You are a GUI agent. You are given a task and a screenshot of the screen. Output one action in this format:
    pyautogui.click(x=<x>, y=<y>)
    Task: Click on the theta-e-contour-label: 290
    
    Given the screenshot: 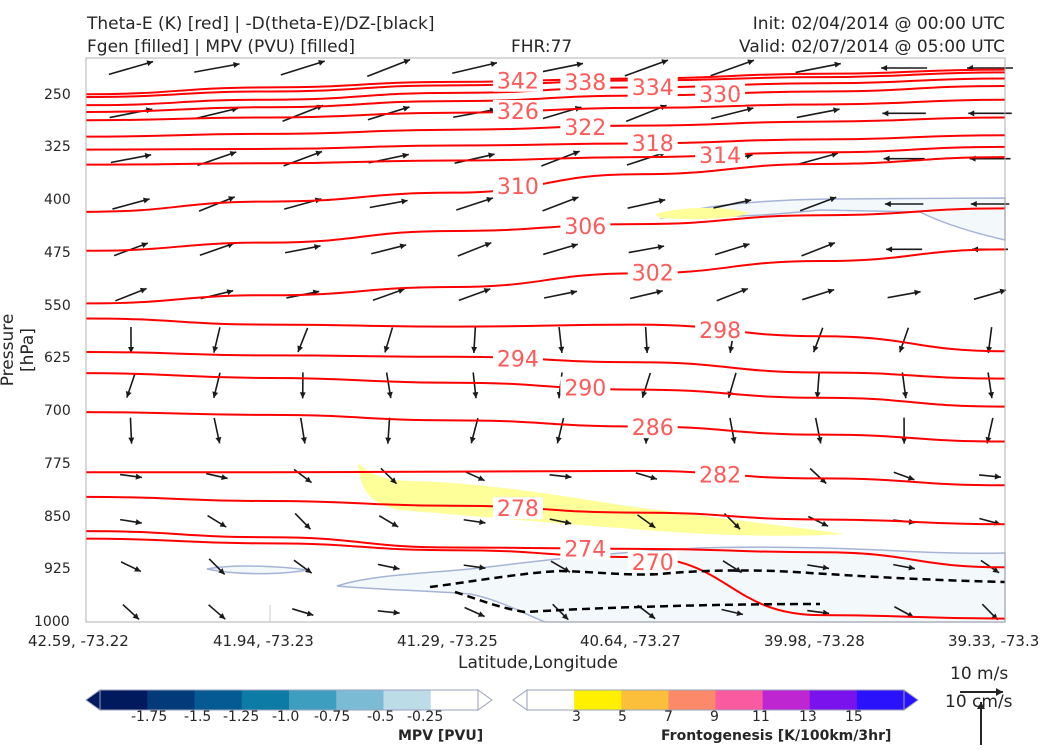 What is the action you would take?
    pyautogui.click(x=585, y=389)
    